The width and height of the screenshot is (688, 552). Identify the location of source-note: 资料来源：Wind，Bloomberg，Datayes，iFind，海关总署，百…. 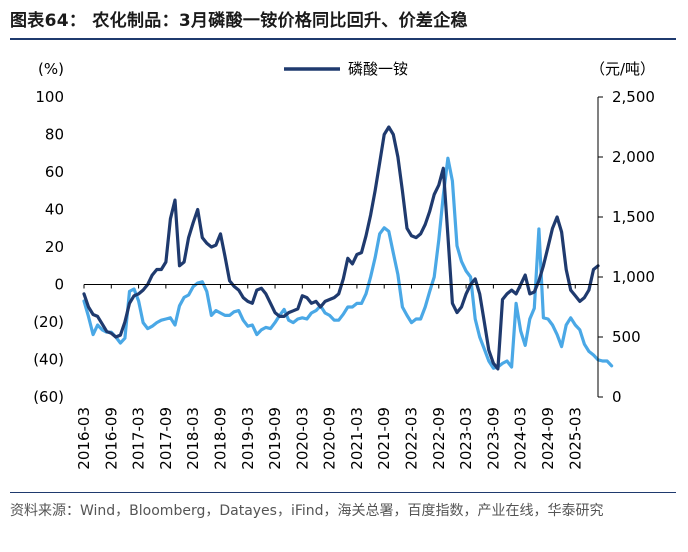
(307, 511).